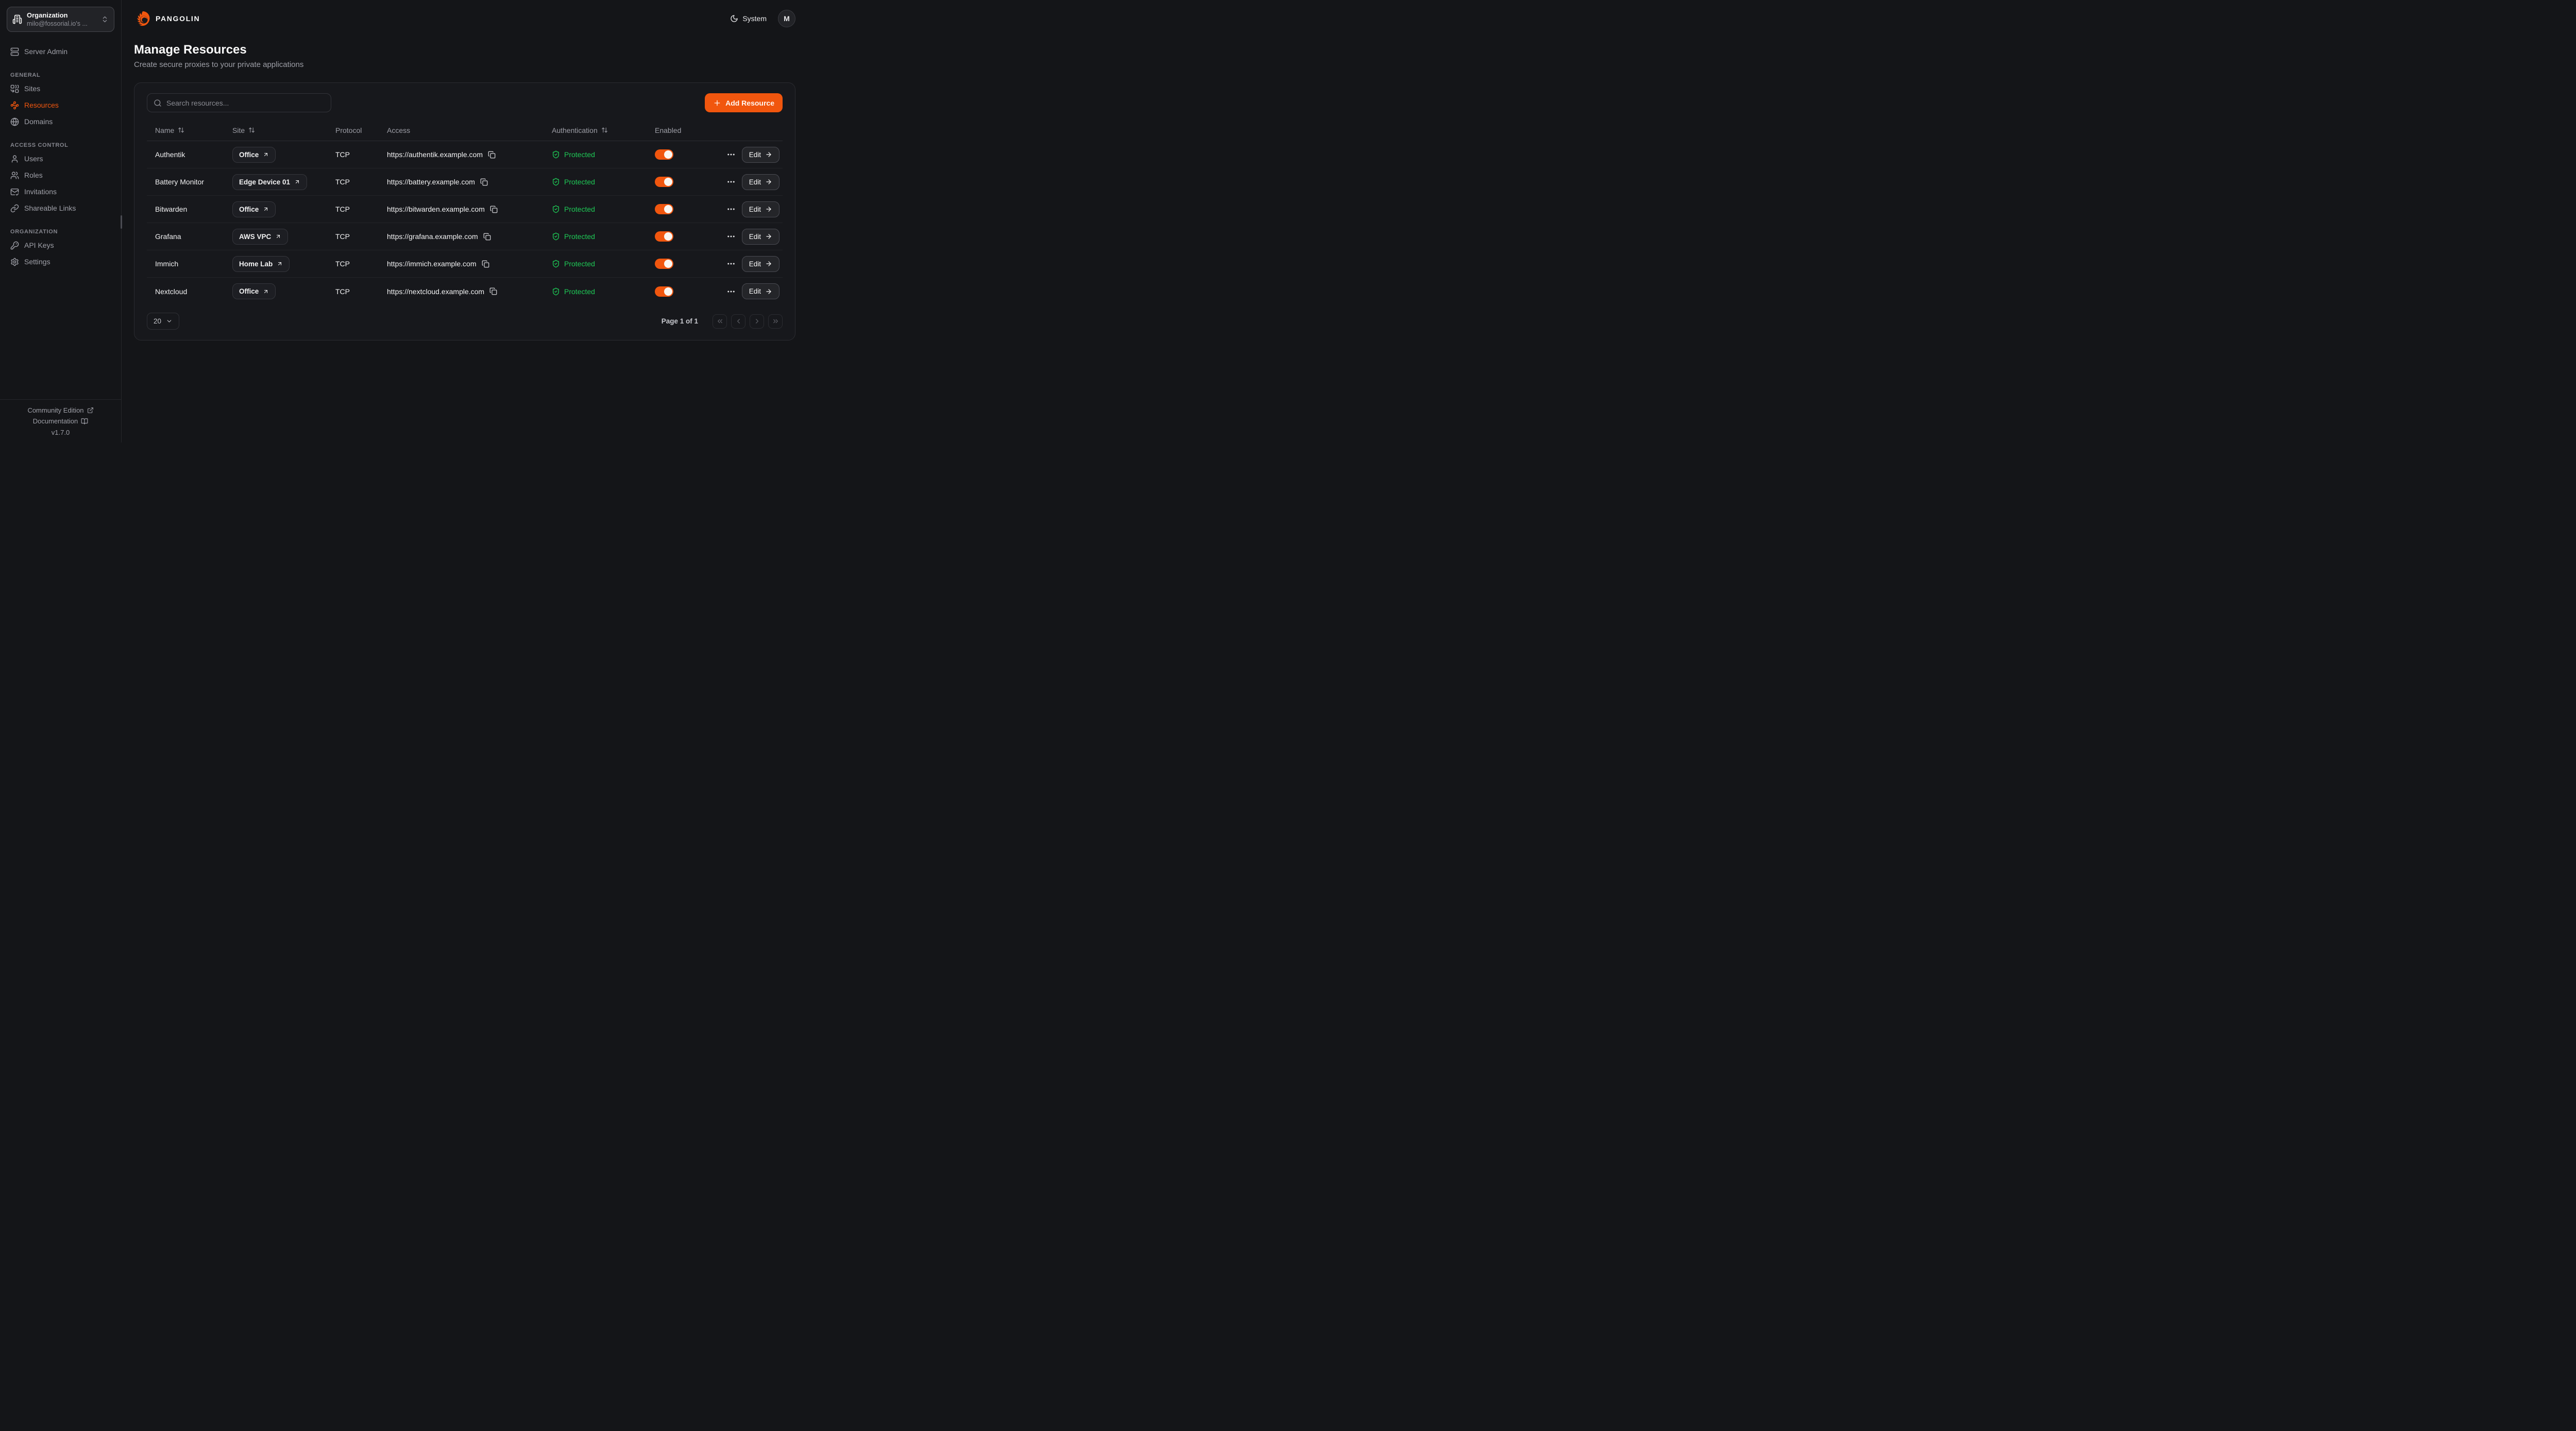 This screenshot has width=2576, height=1431. I want to click on sidebar-item-invitations: Invitations, so click(60, 192).